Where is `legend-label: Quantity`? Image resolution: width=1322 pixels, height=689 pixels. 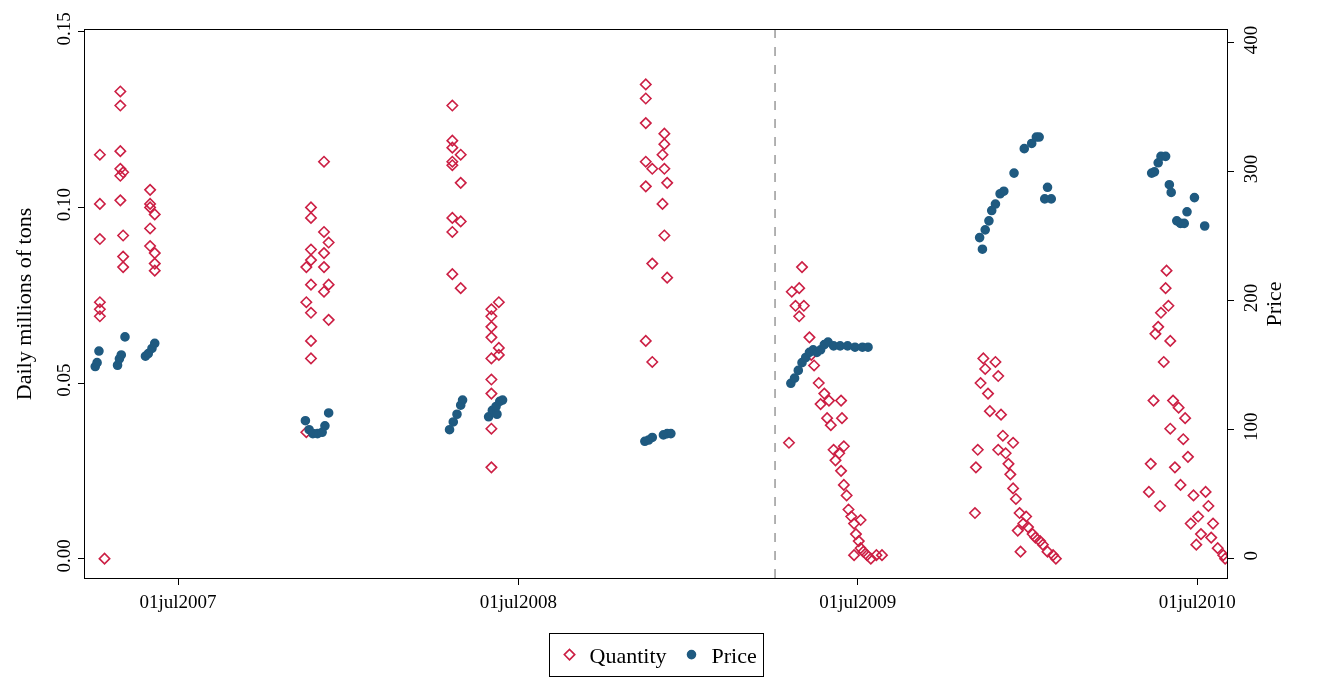 legend-label: Quantity is located at coordinates (628, 656).